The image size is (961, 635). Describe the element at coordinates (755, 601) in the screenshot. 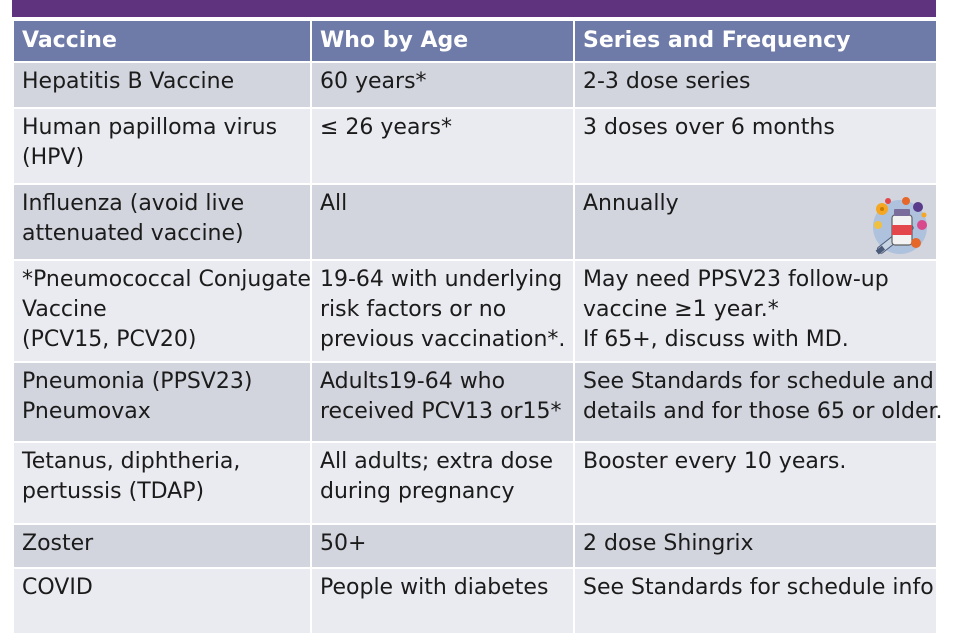

I see `series-cell: See Standards for schedule info` at that location.